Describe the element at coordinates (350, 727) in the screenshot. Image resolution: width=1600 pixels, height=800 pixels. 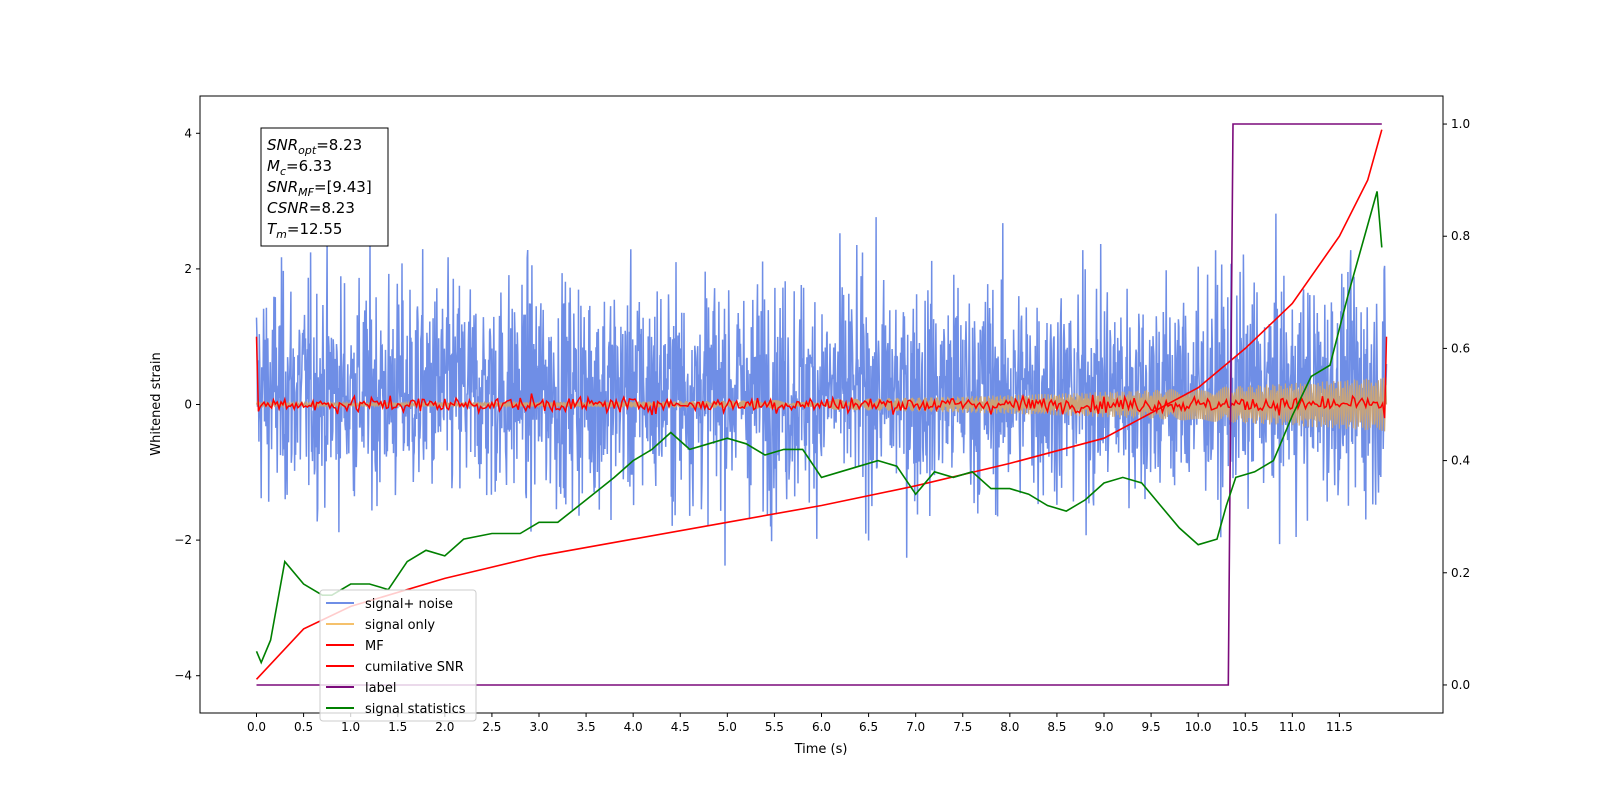
I see `x-tick-label: 1.0` at that location.